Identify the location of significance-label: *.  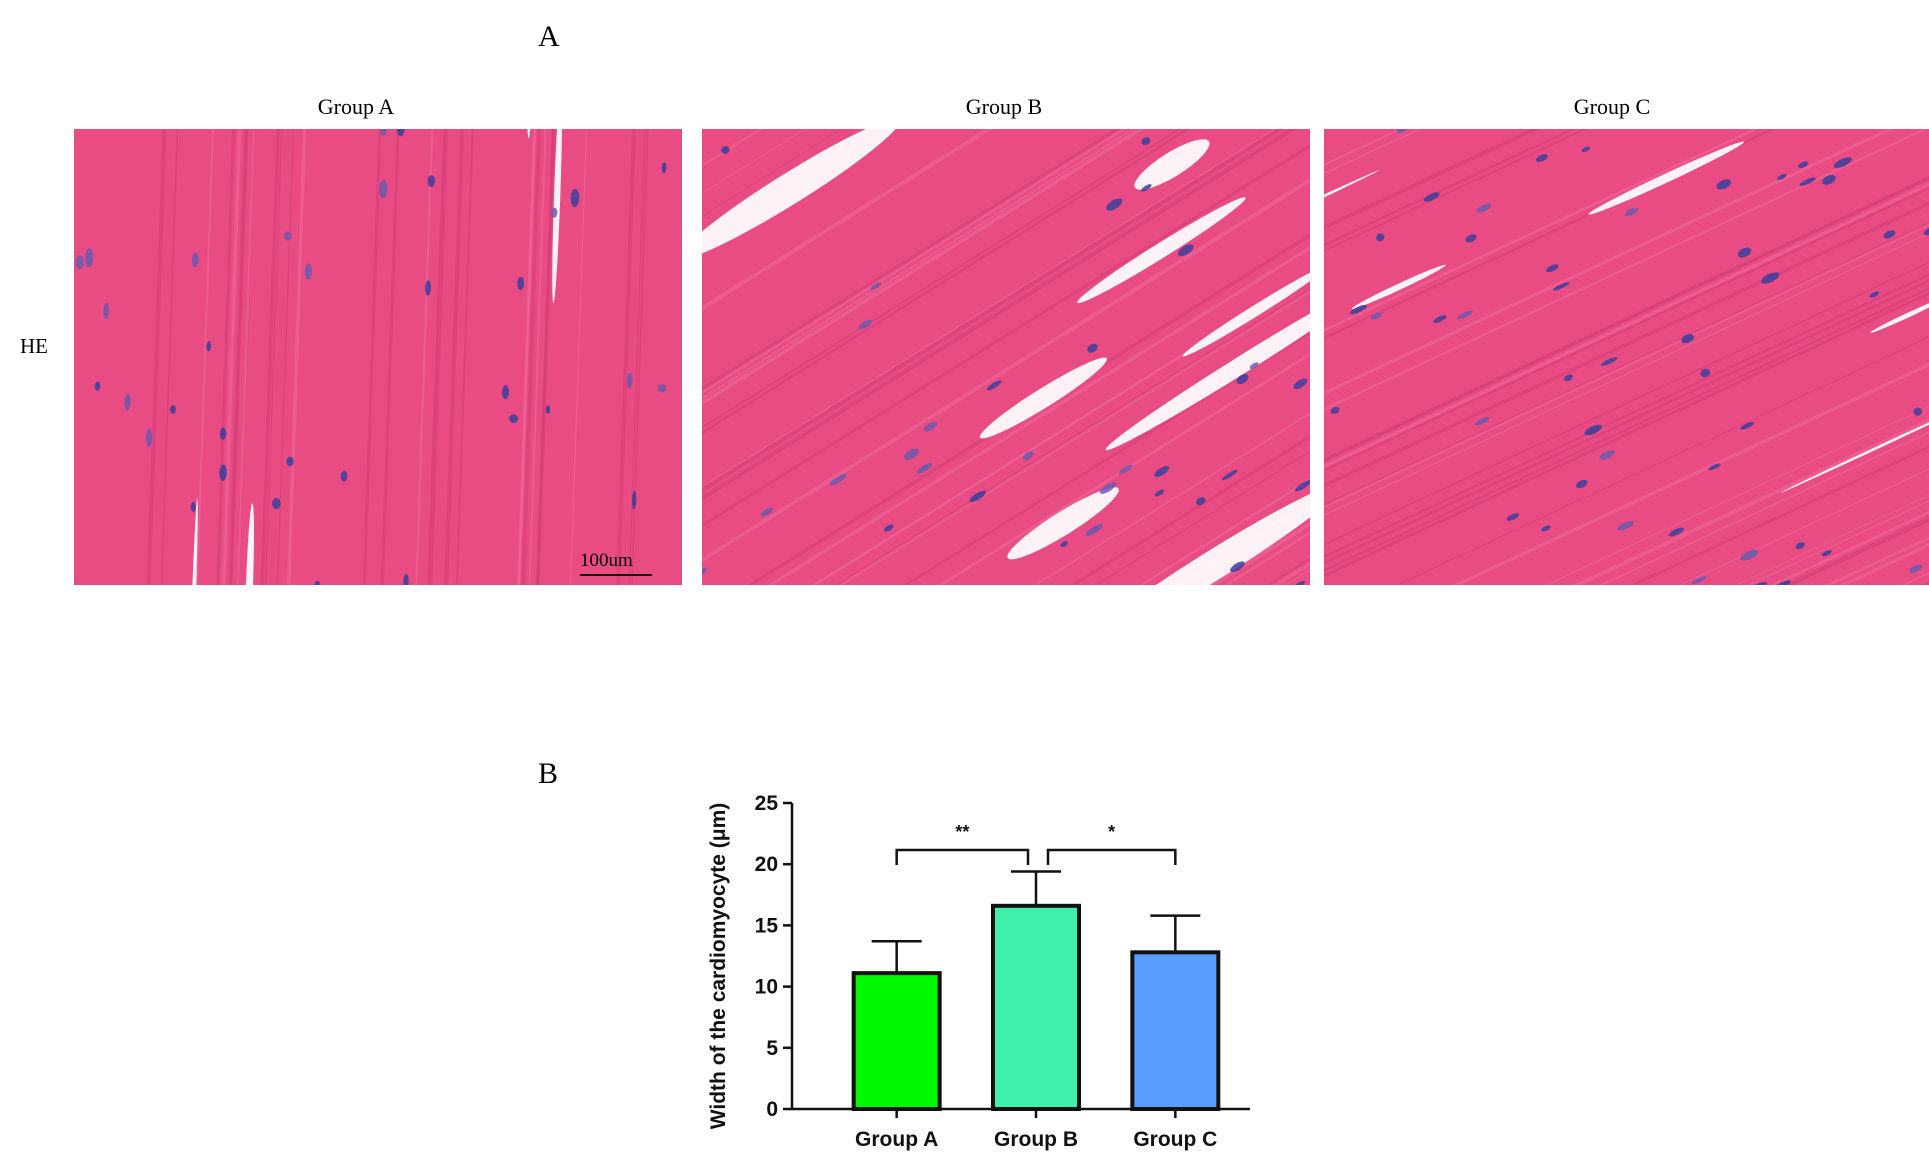
(1111, 832).